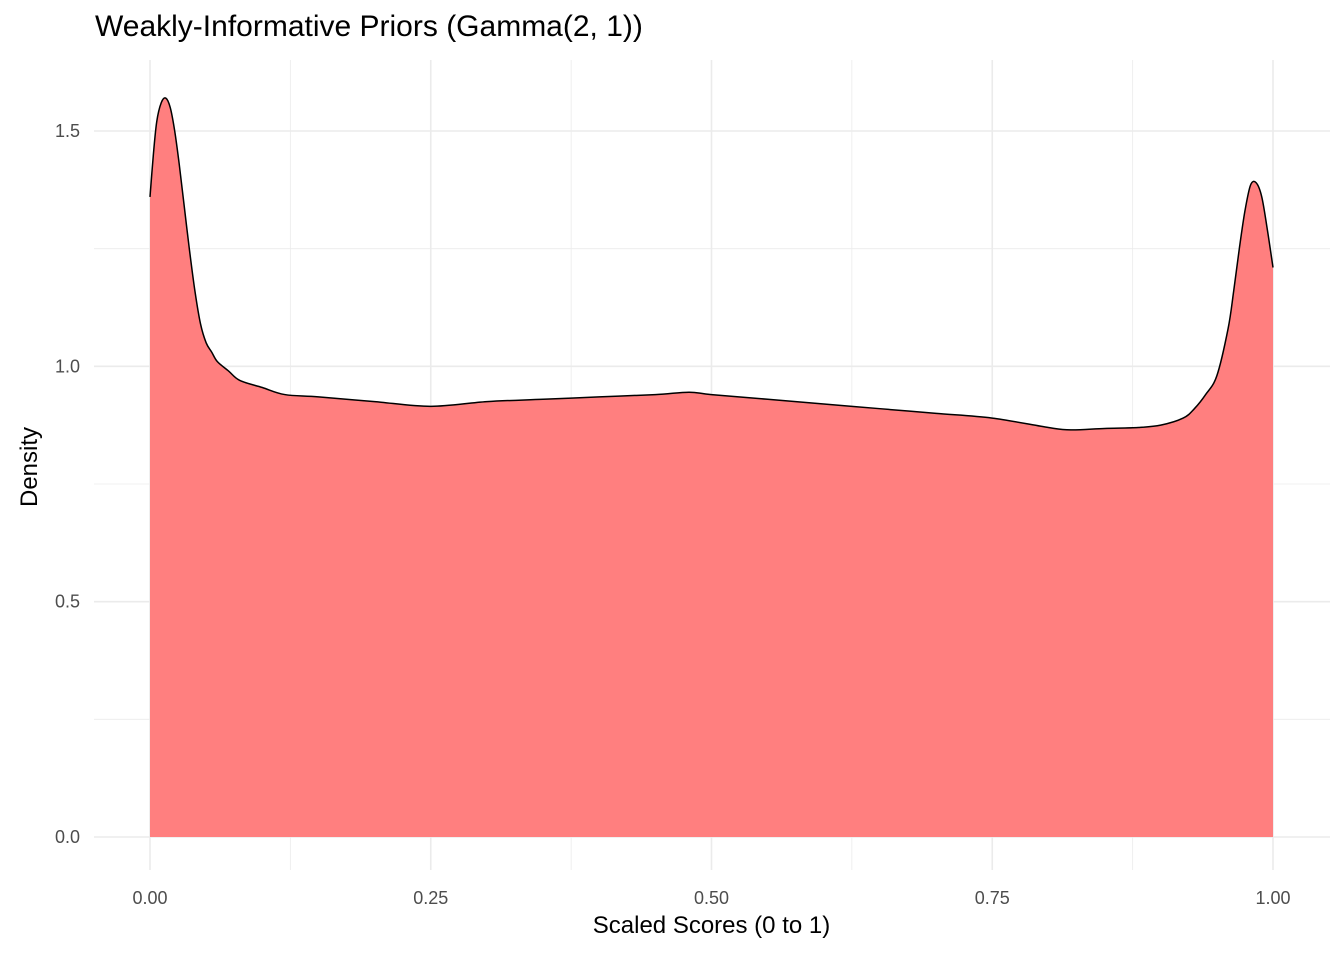 The image size is (1344, 960). I want to click on x-tick-label: 0.00, so click(149, 898).